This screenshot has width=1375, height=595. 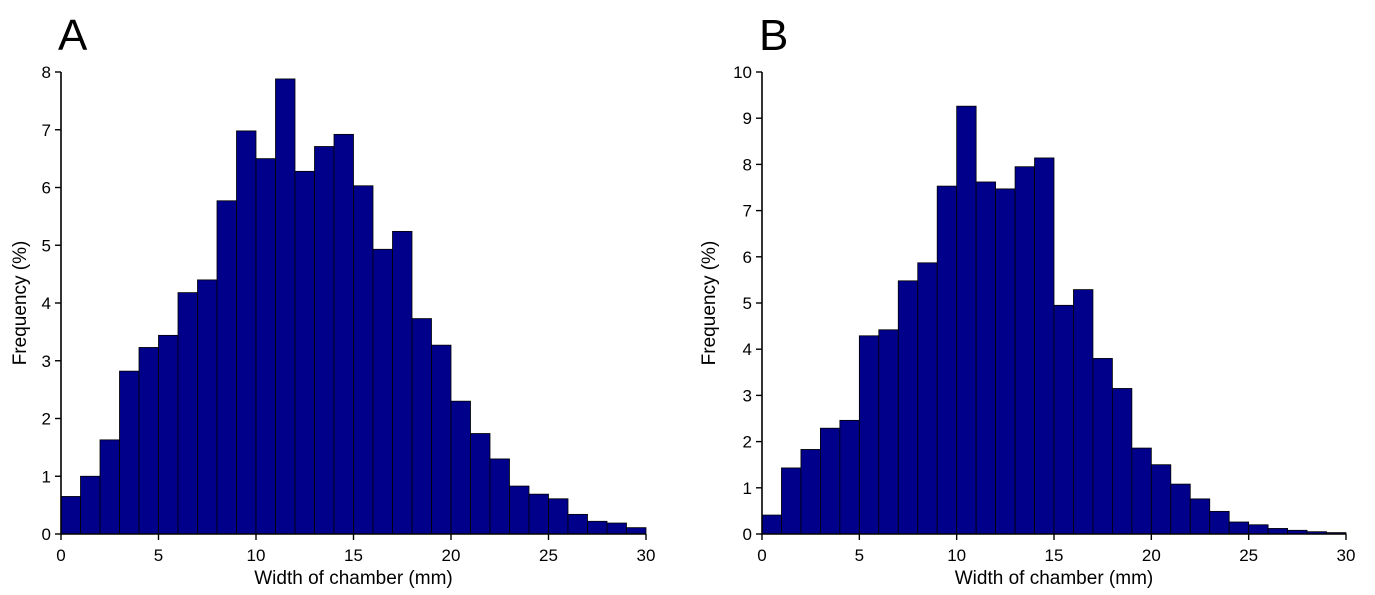 What do you see at coordinates (773, 35) in the screenshot?
I see `panel-label: B` at bounding box center [773, 35].